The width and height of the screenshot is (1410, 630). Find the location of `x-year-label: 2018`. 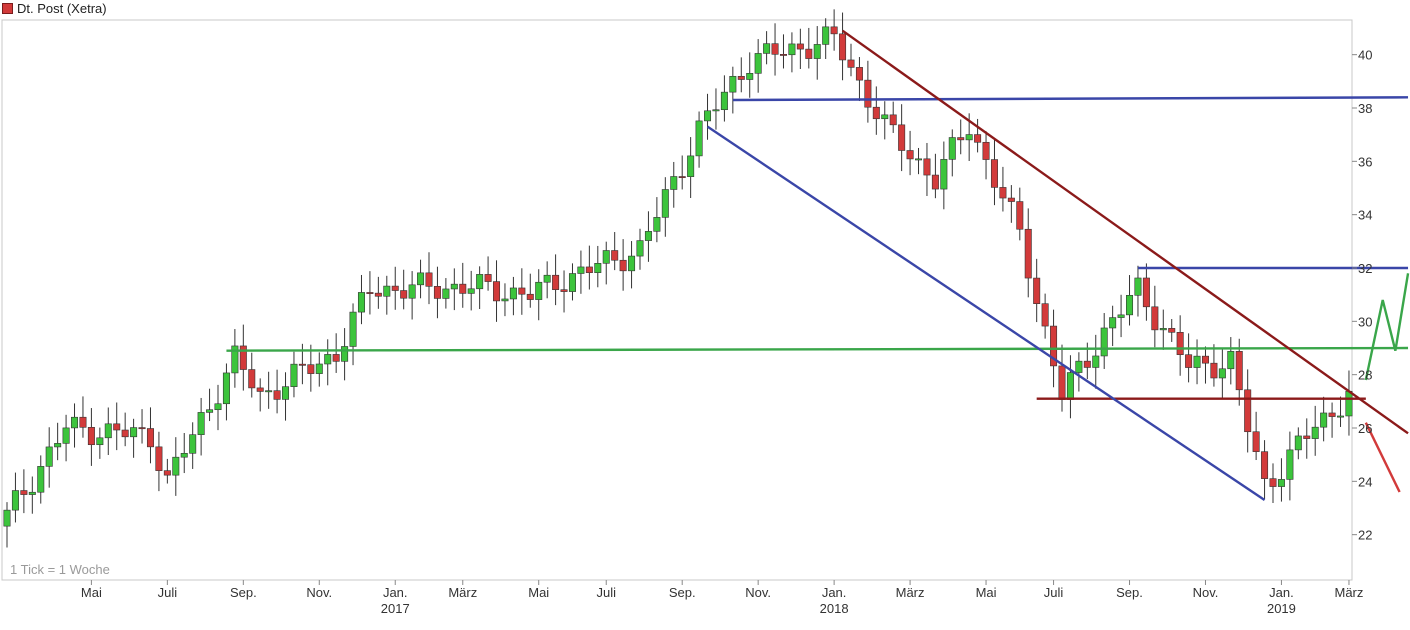

x-year-label: 2018 is located at coordinates (834, 608).